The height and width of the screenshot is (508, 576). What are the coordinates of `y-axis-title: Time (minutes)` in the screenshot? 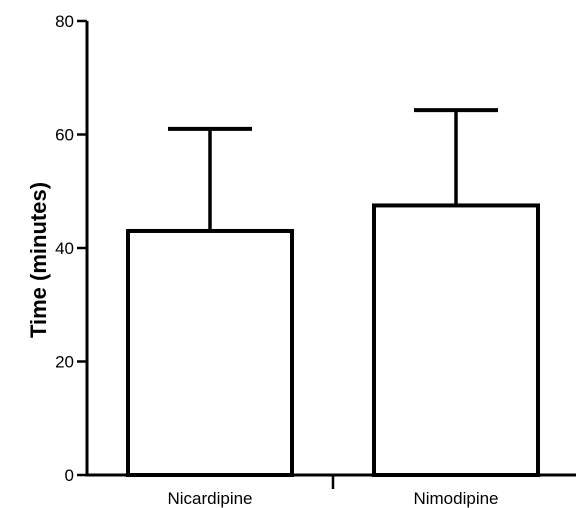 It's located at (38, 260).